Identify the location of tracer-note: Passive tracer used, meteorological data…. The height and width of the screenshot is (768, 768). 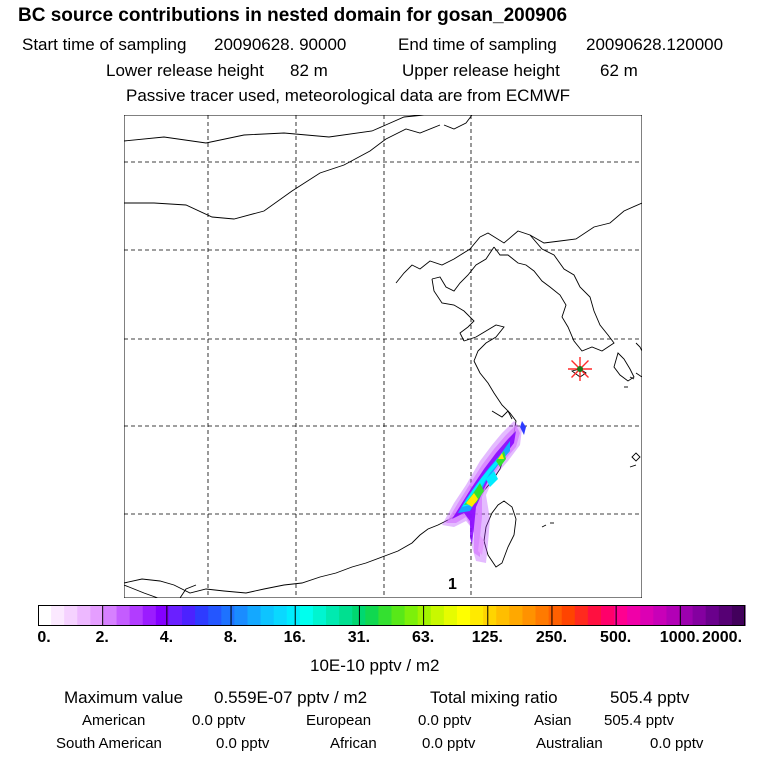
(348, 95).